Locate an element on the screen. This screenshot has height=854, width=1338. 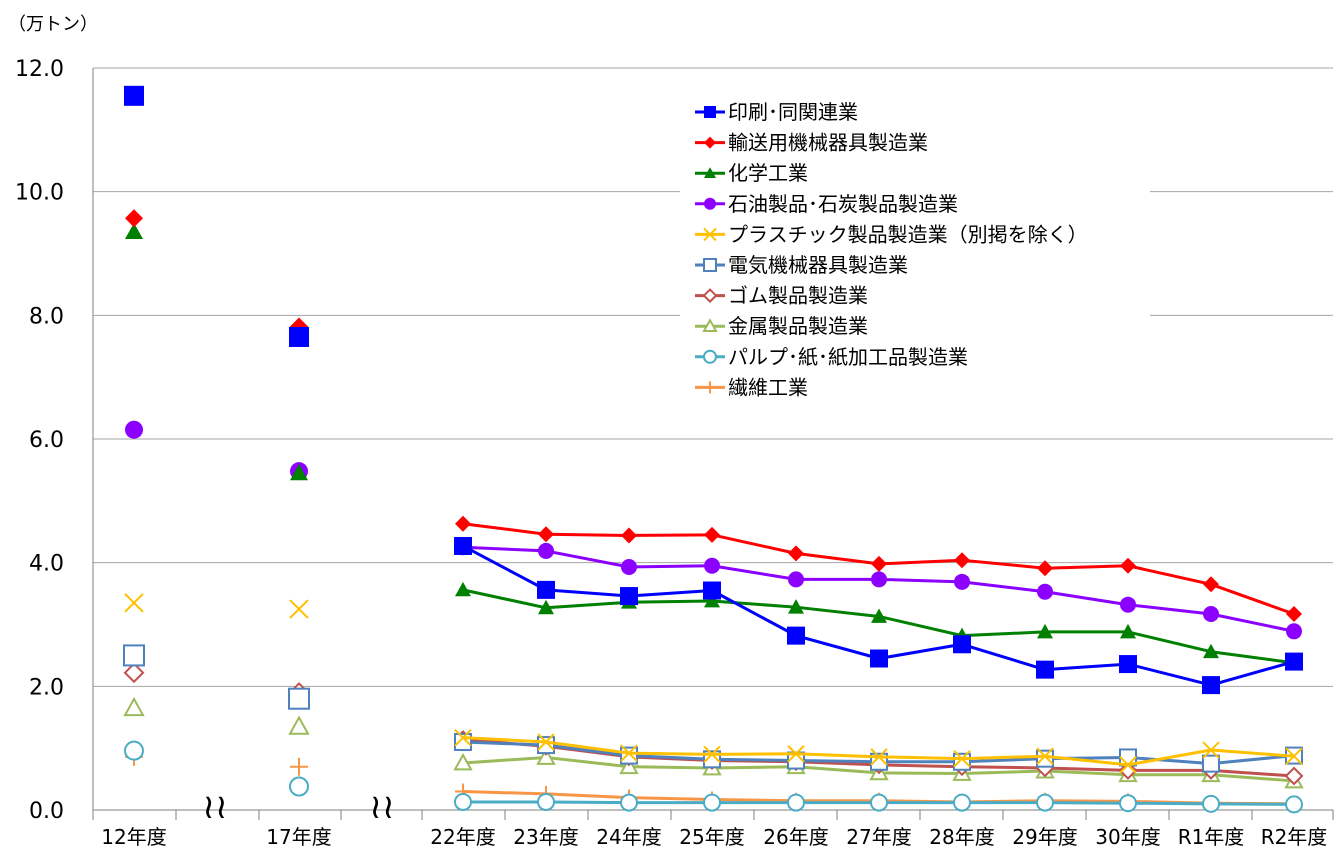
x-tick-label: 23年度 is located at coordinates (545, 837).